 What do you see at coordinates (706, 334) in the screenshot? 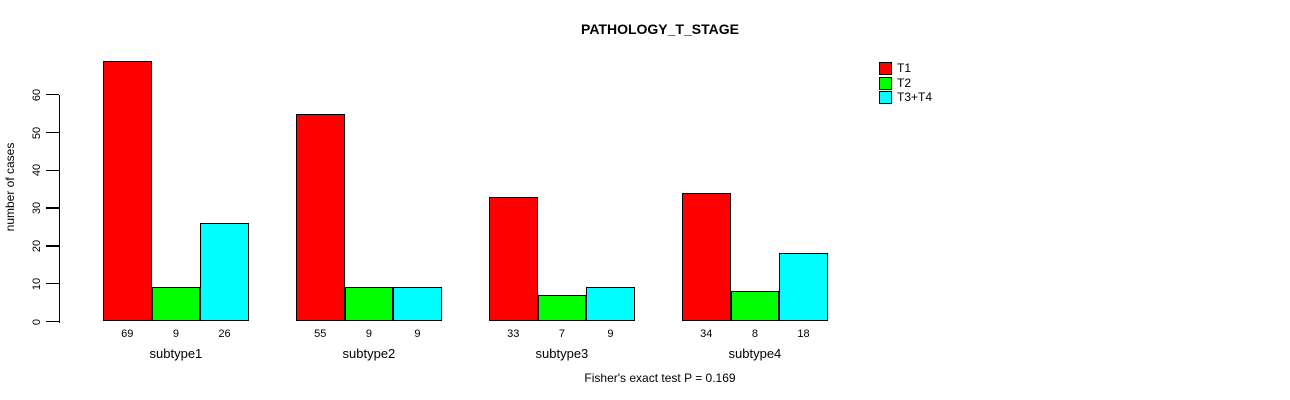
I see `bar-value-label-subtype4-t1: 34` at bounding box center [706, 334].